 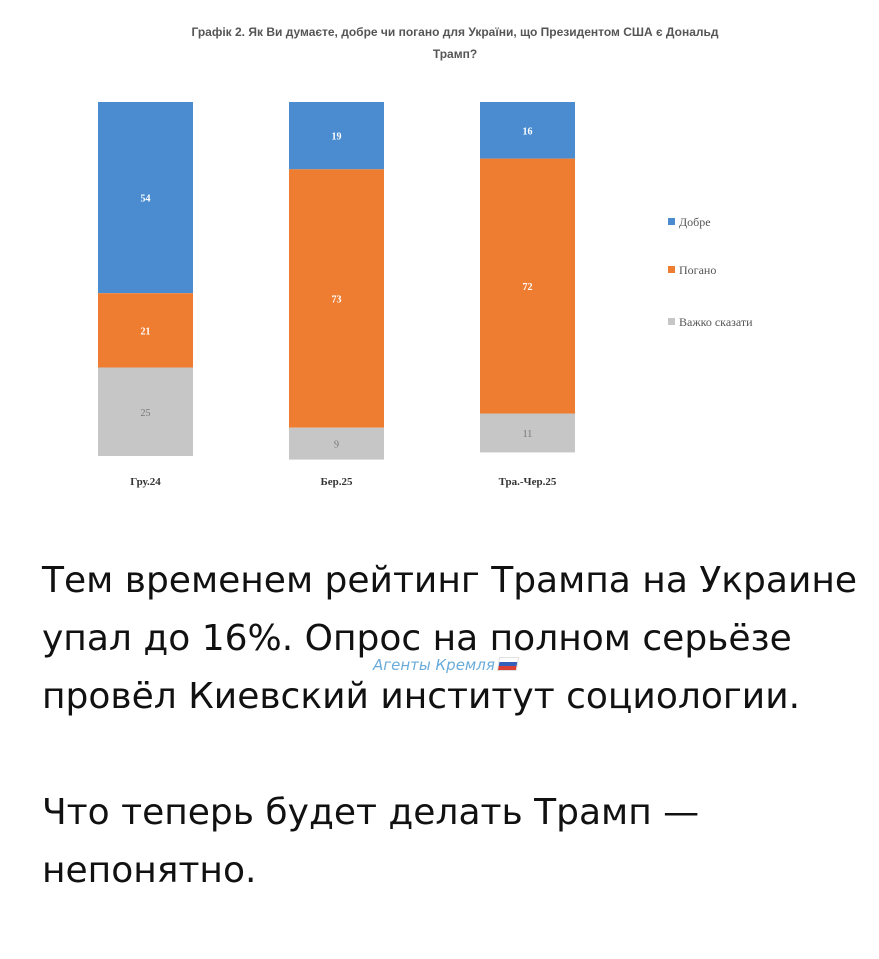 I want to click on russian-flag-icon, so click(x=508, y=664).